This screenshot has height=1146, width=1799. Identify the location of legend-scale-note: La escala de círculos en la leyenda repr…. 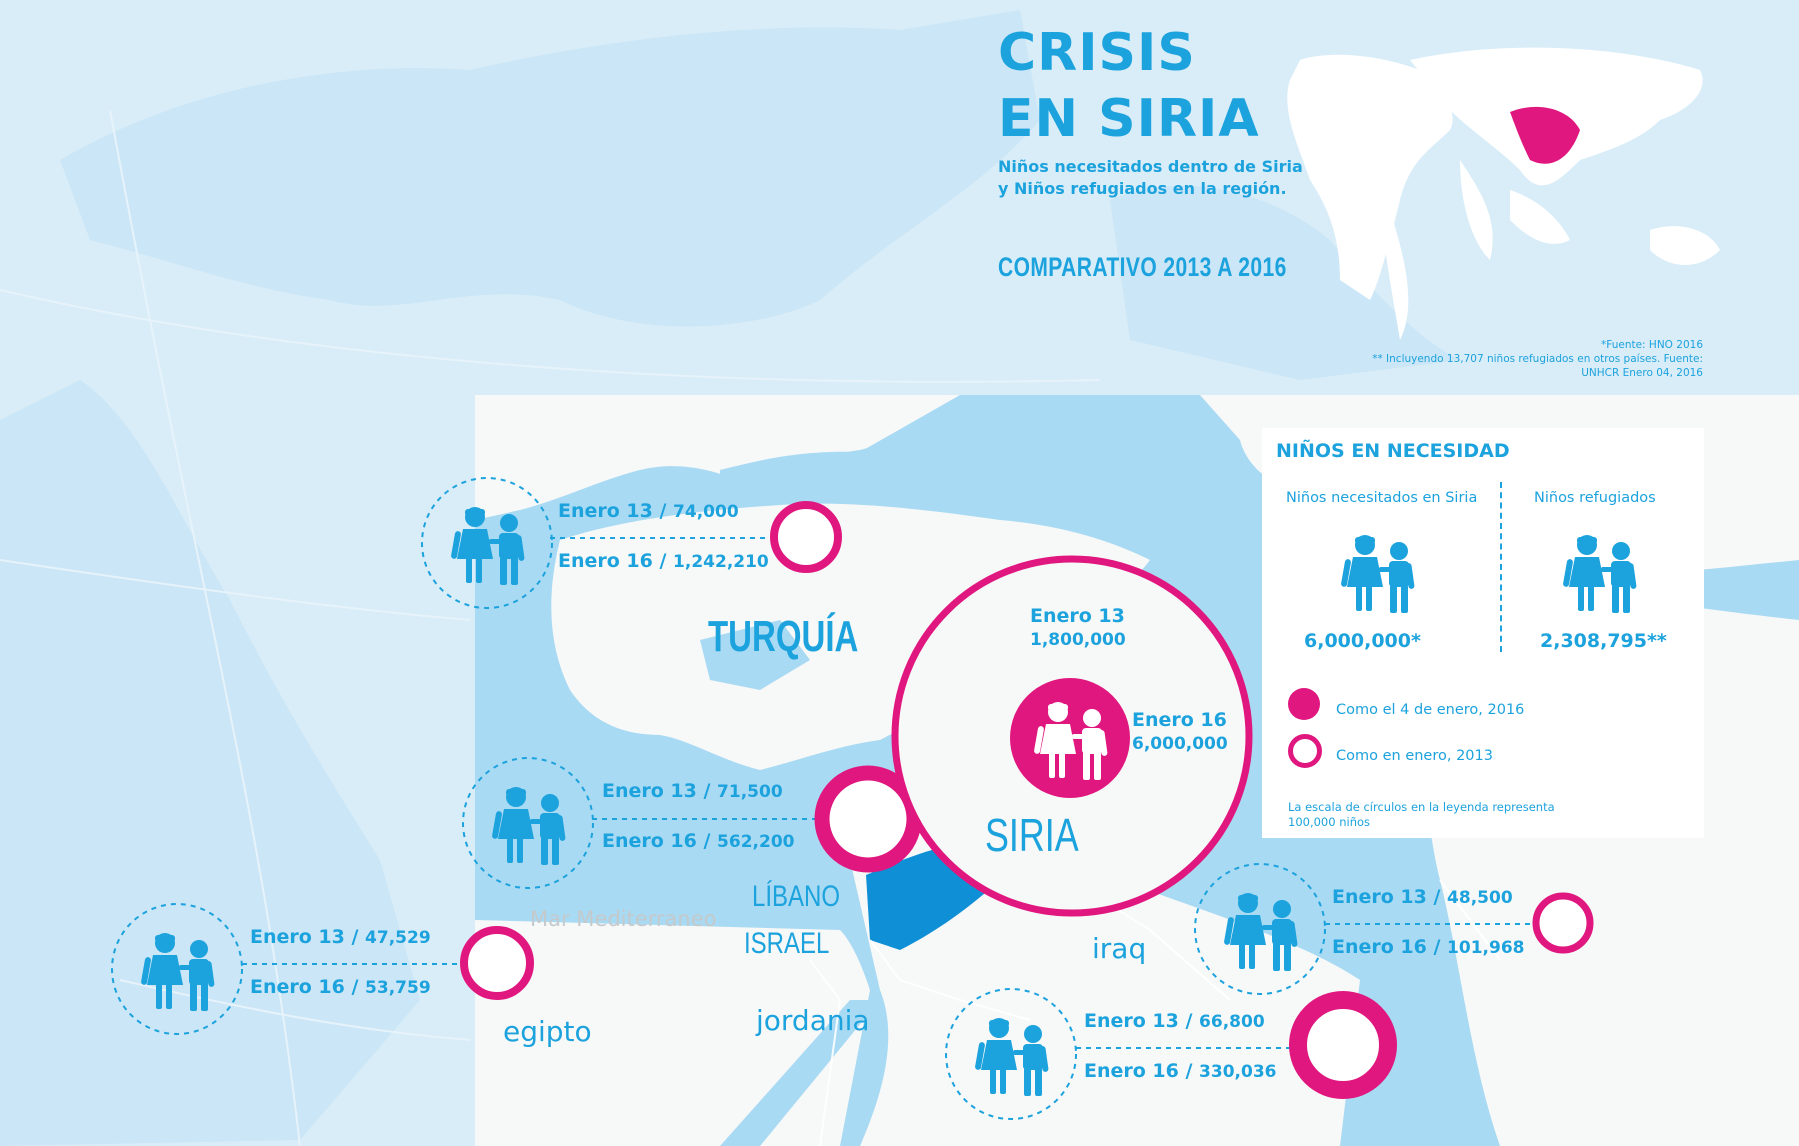
(1421, 814).